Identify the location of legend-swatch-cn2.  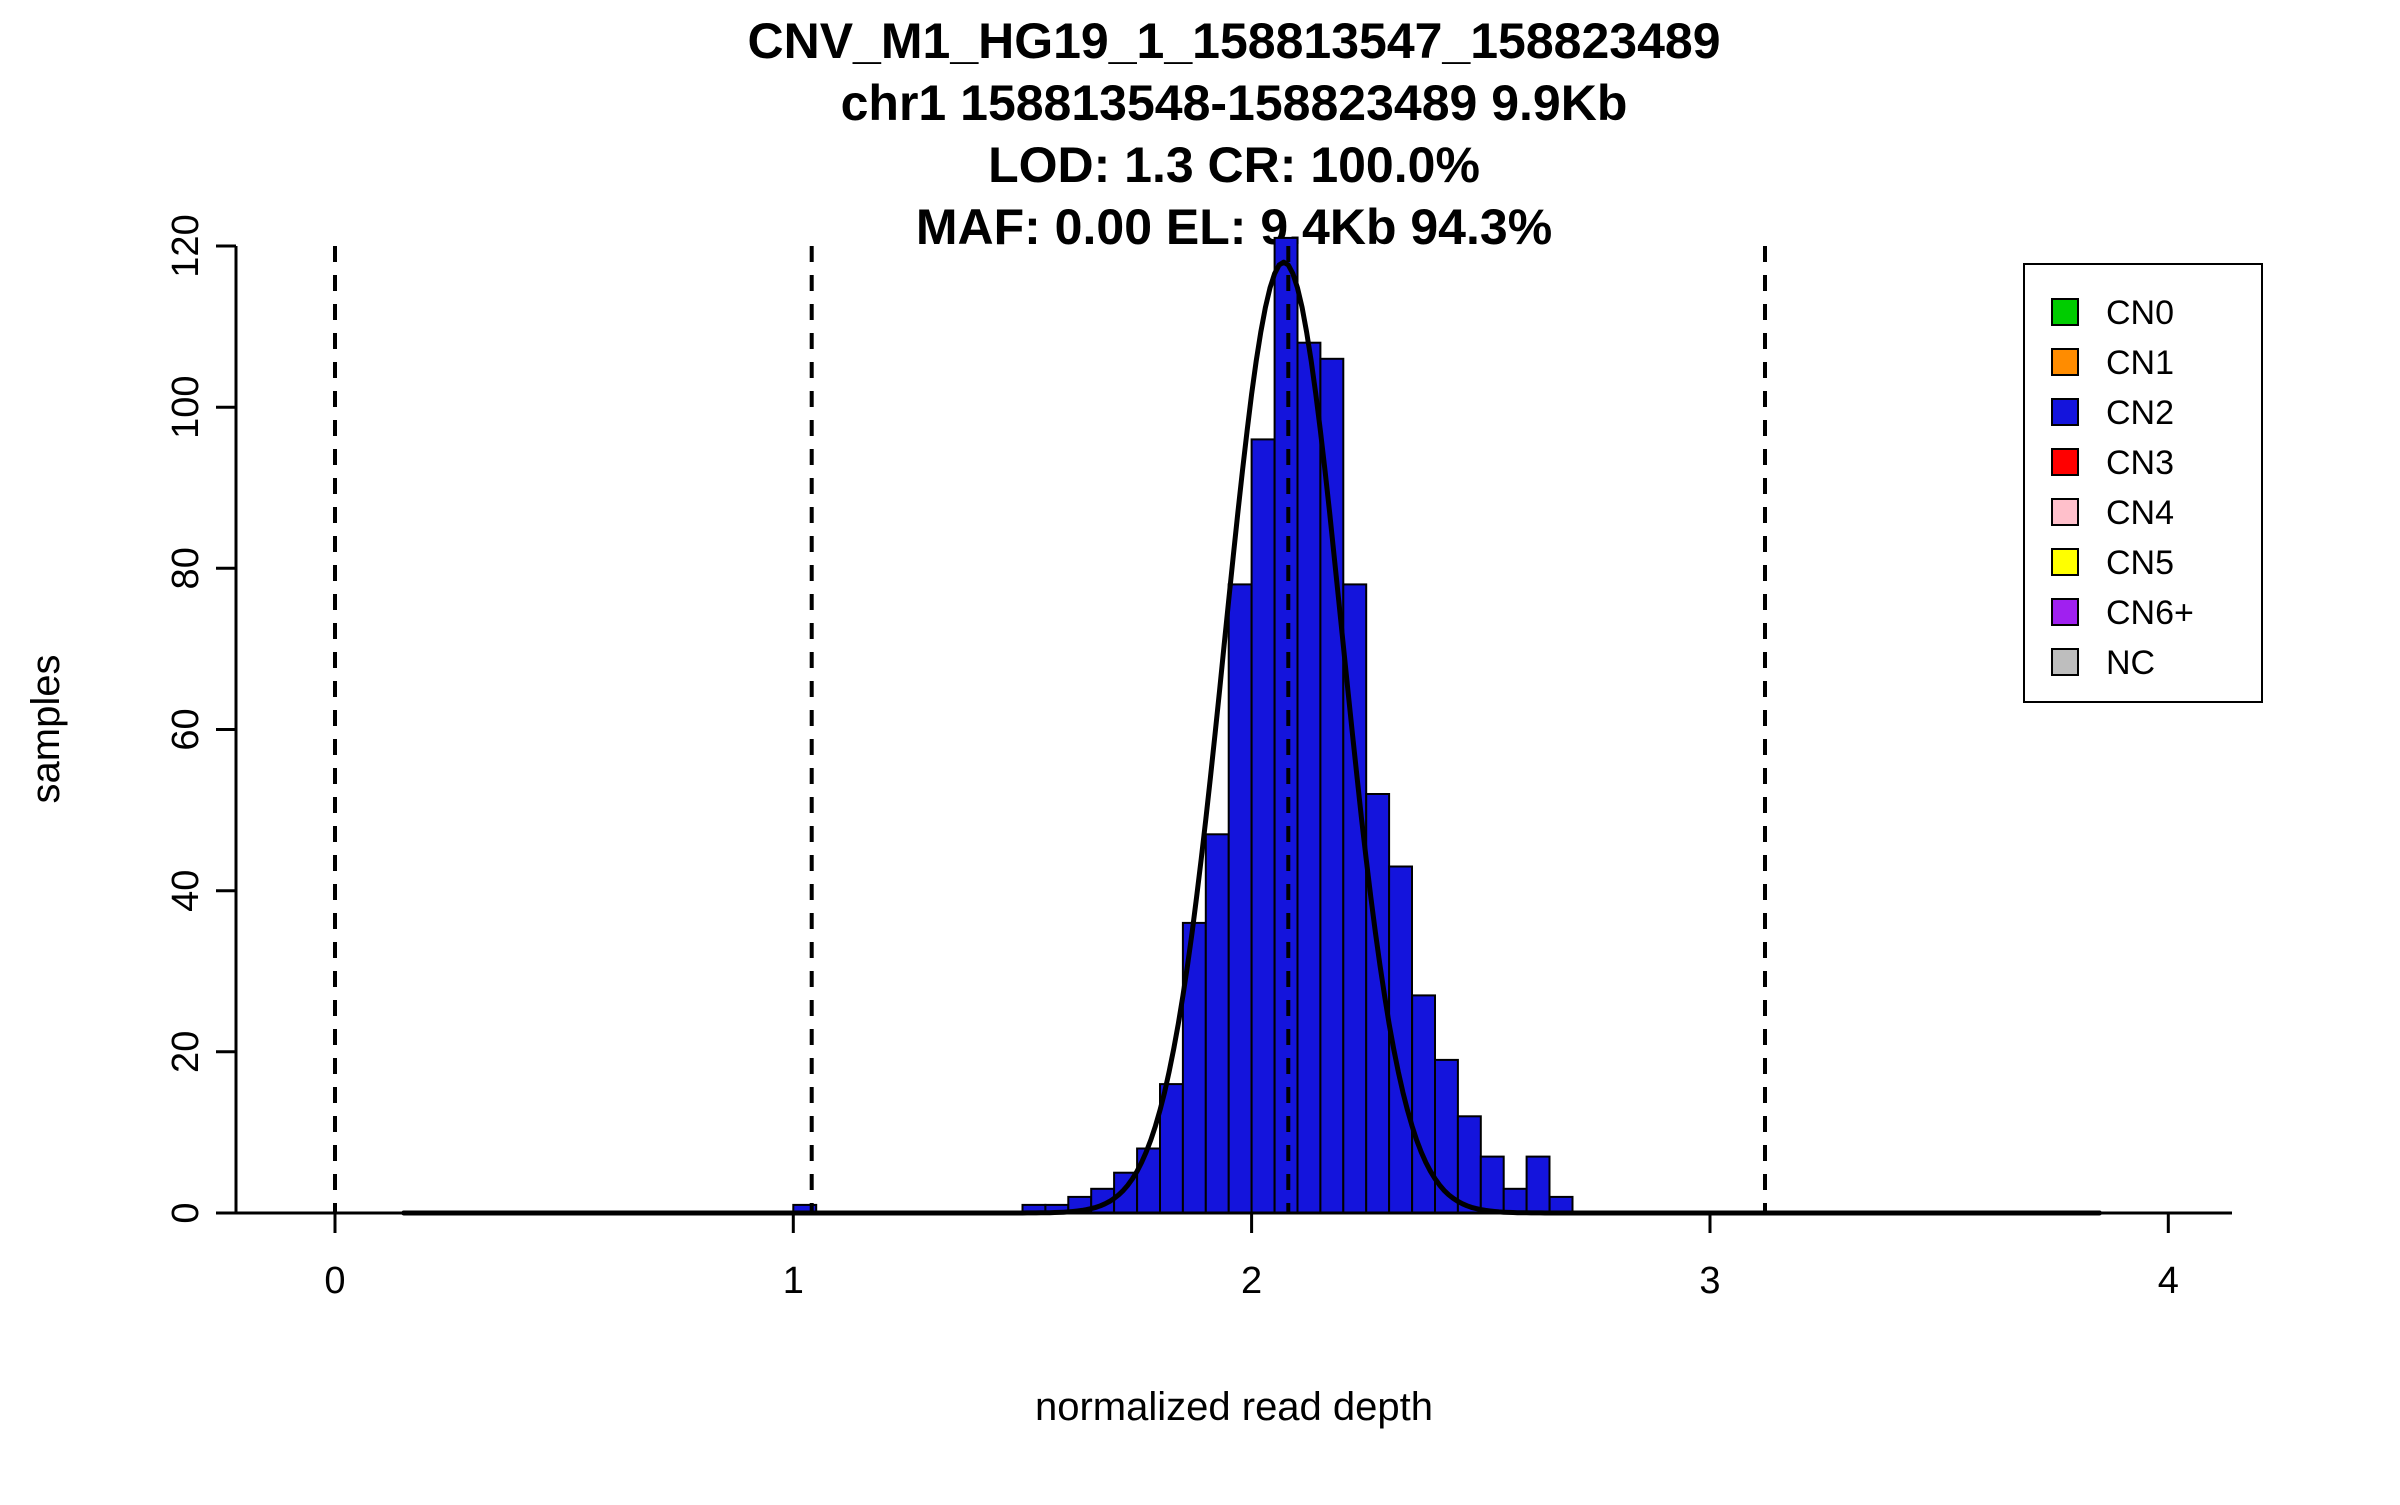
(2065, 412).